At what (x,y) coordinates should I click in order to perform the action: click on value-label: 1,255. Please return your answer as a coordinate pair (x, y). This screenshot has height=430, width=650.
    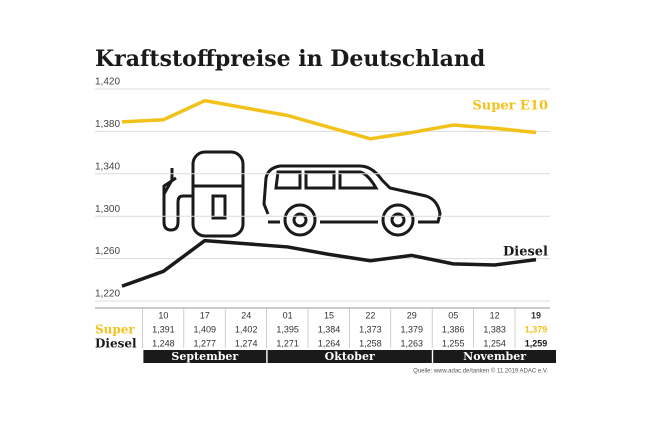
    Looking at the image, I should click on (453, 343).